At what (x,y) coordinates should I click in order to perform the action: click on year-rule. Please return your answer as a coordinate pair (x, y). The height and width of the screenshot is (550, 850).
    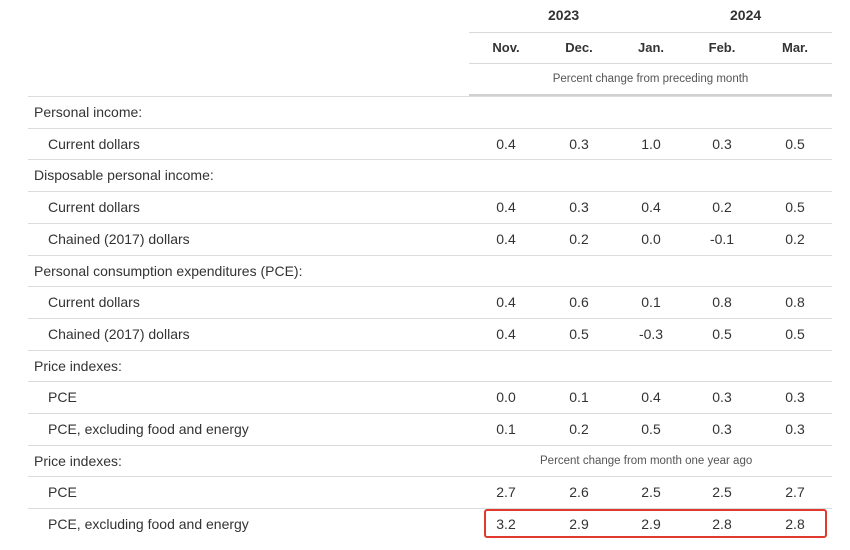
    Looking at the image, I should click on (650, 32).